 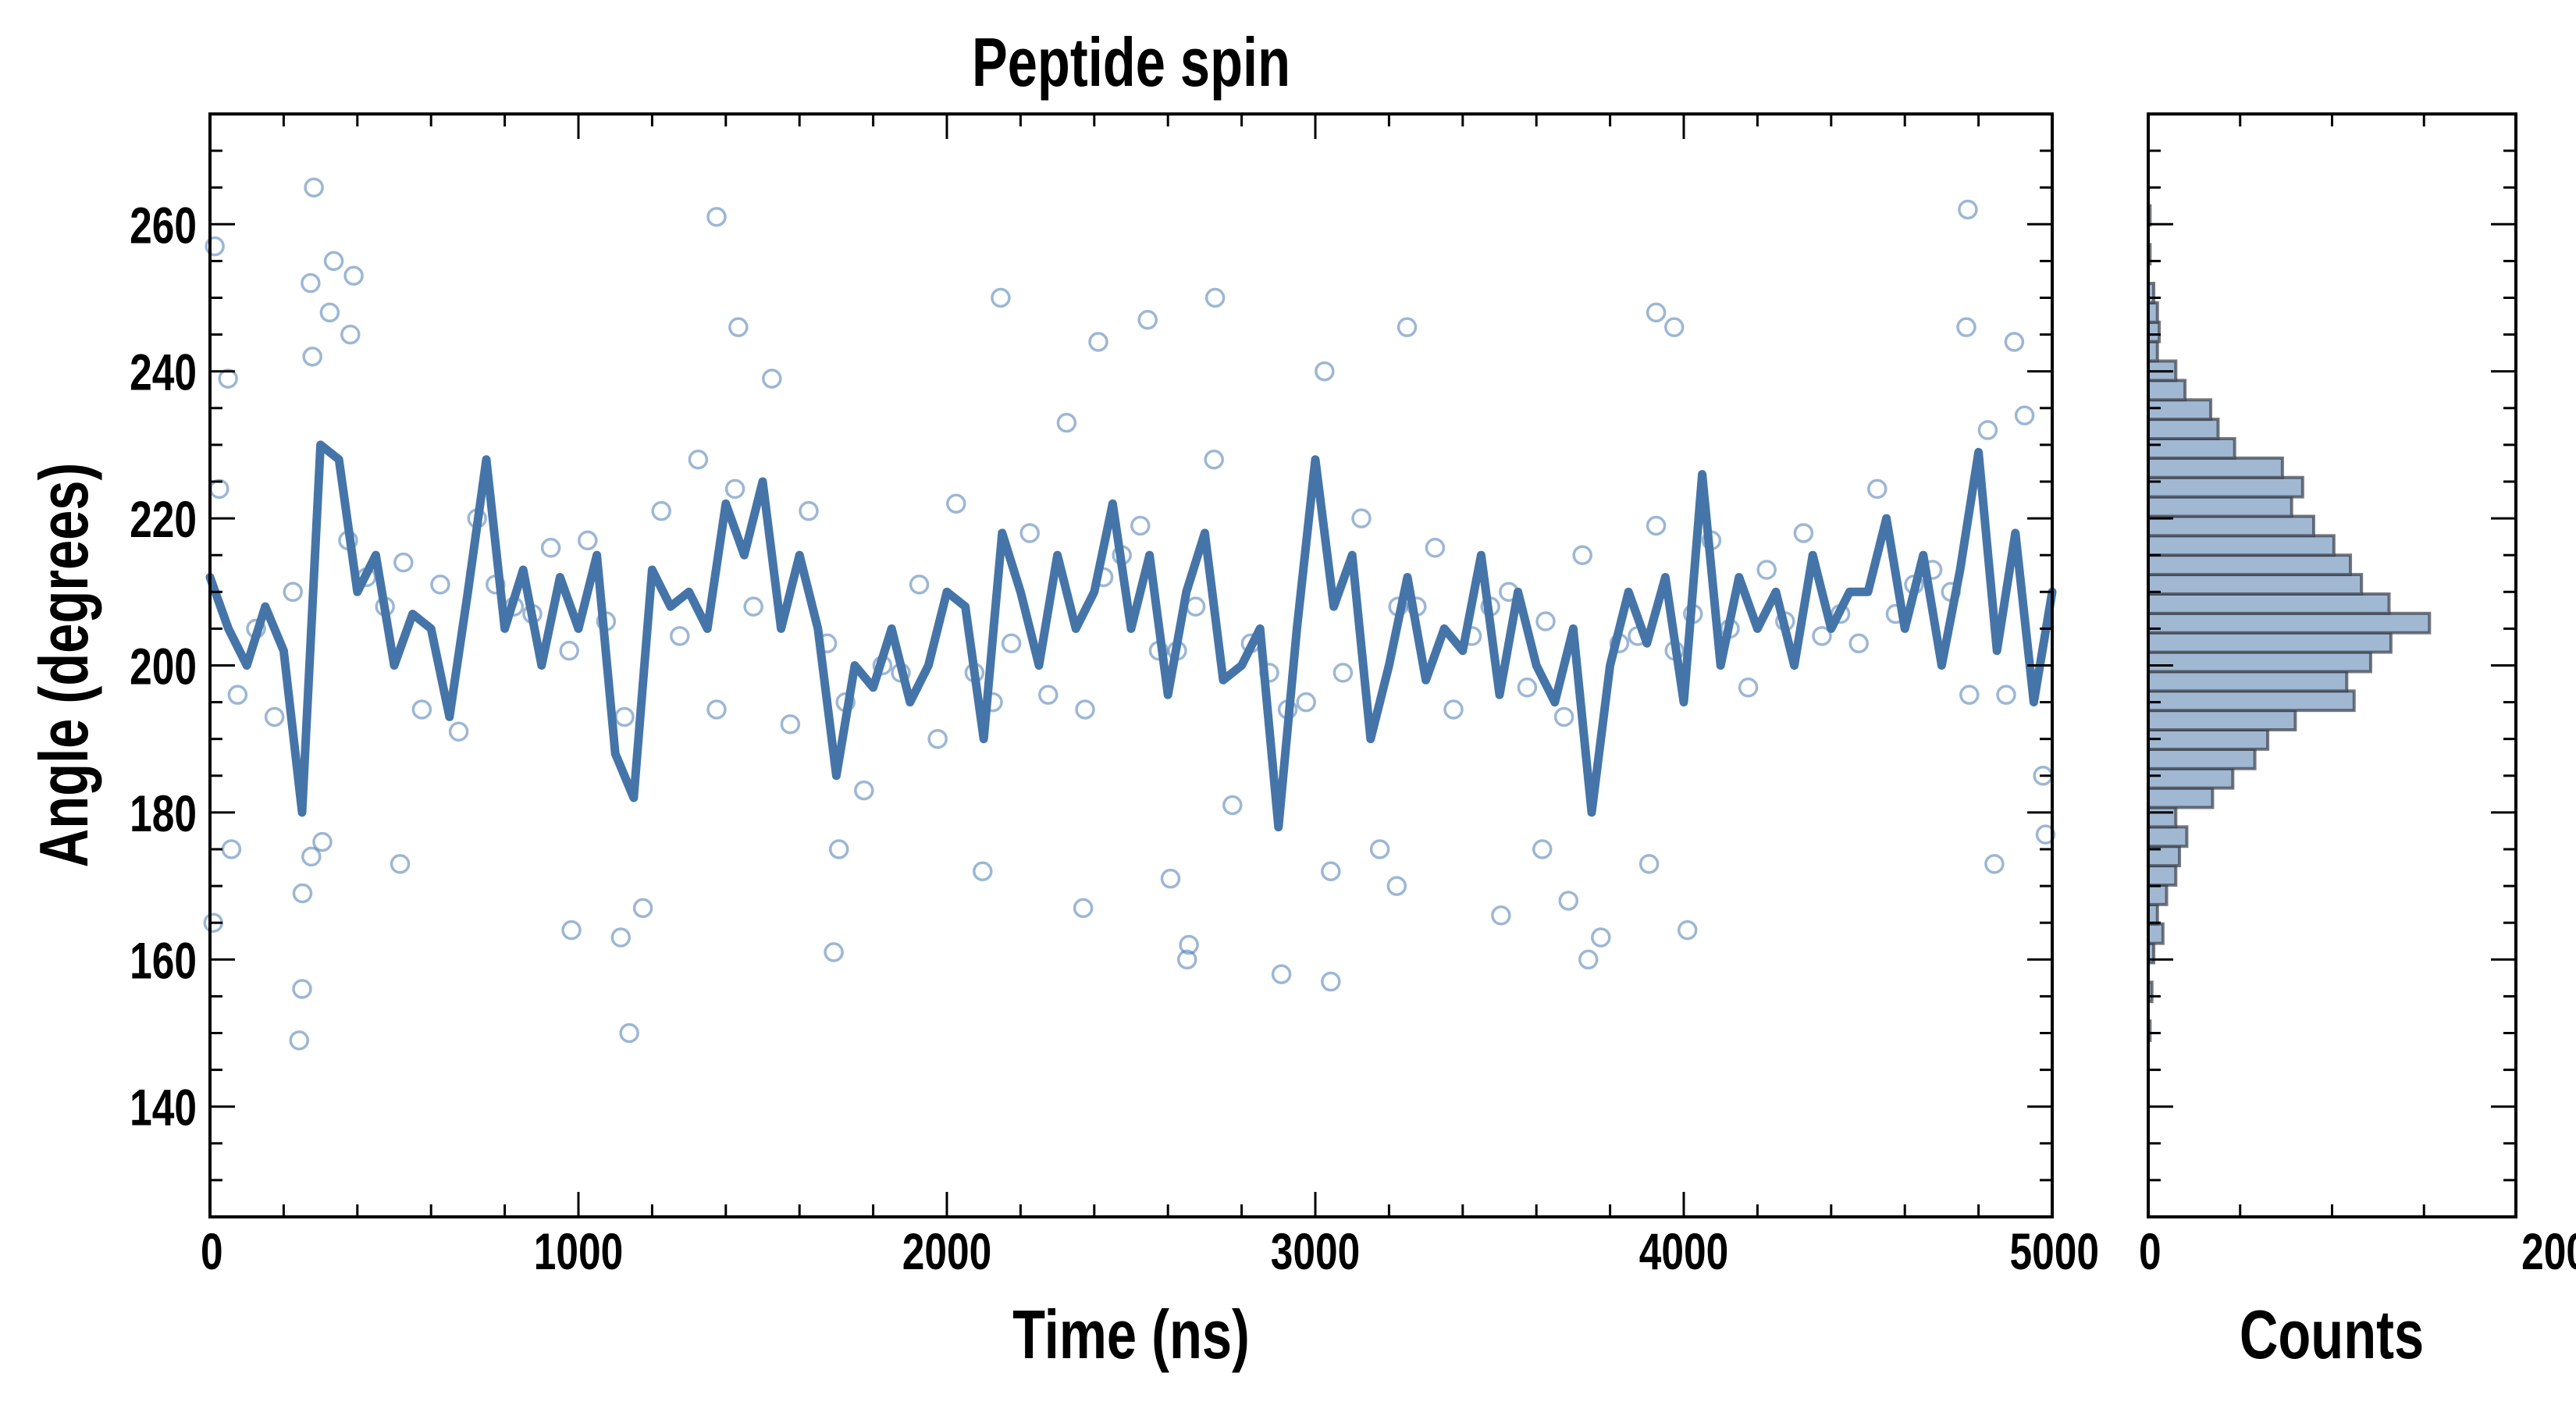 I want to click on x-tick-label-group: 1000, so click(x=578, y=1251).